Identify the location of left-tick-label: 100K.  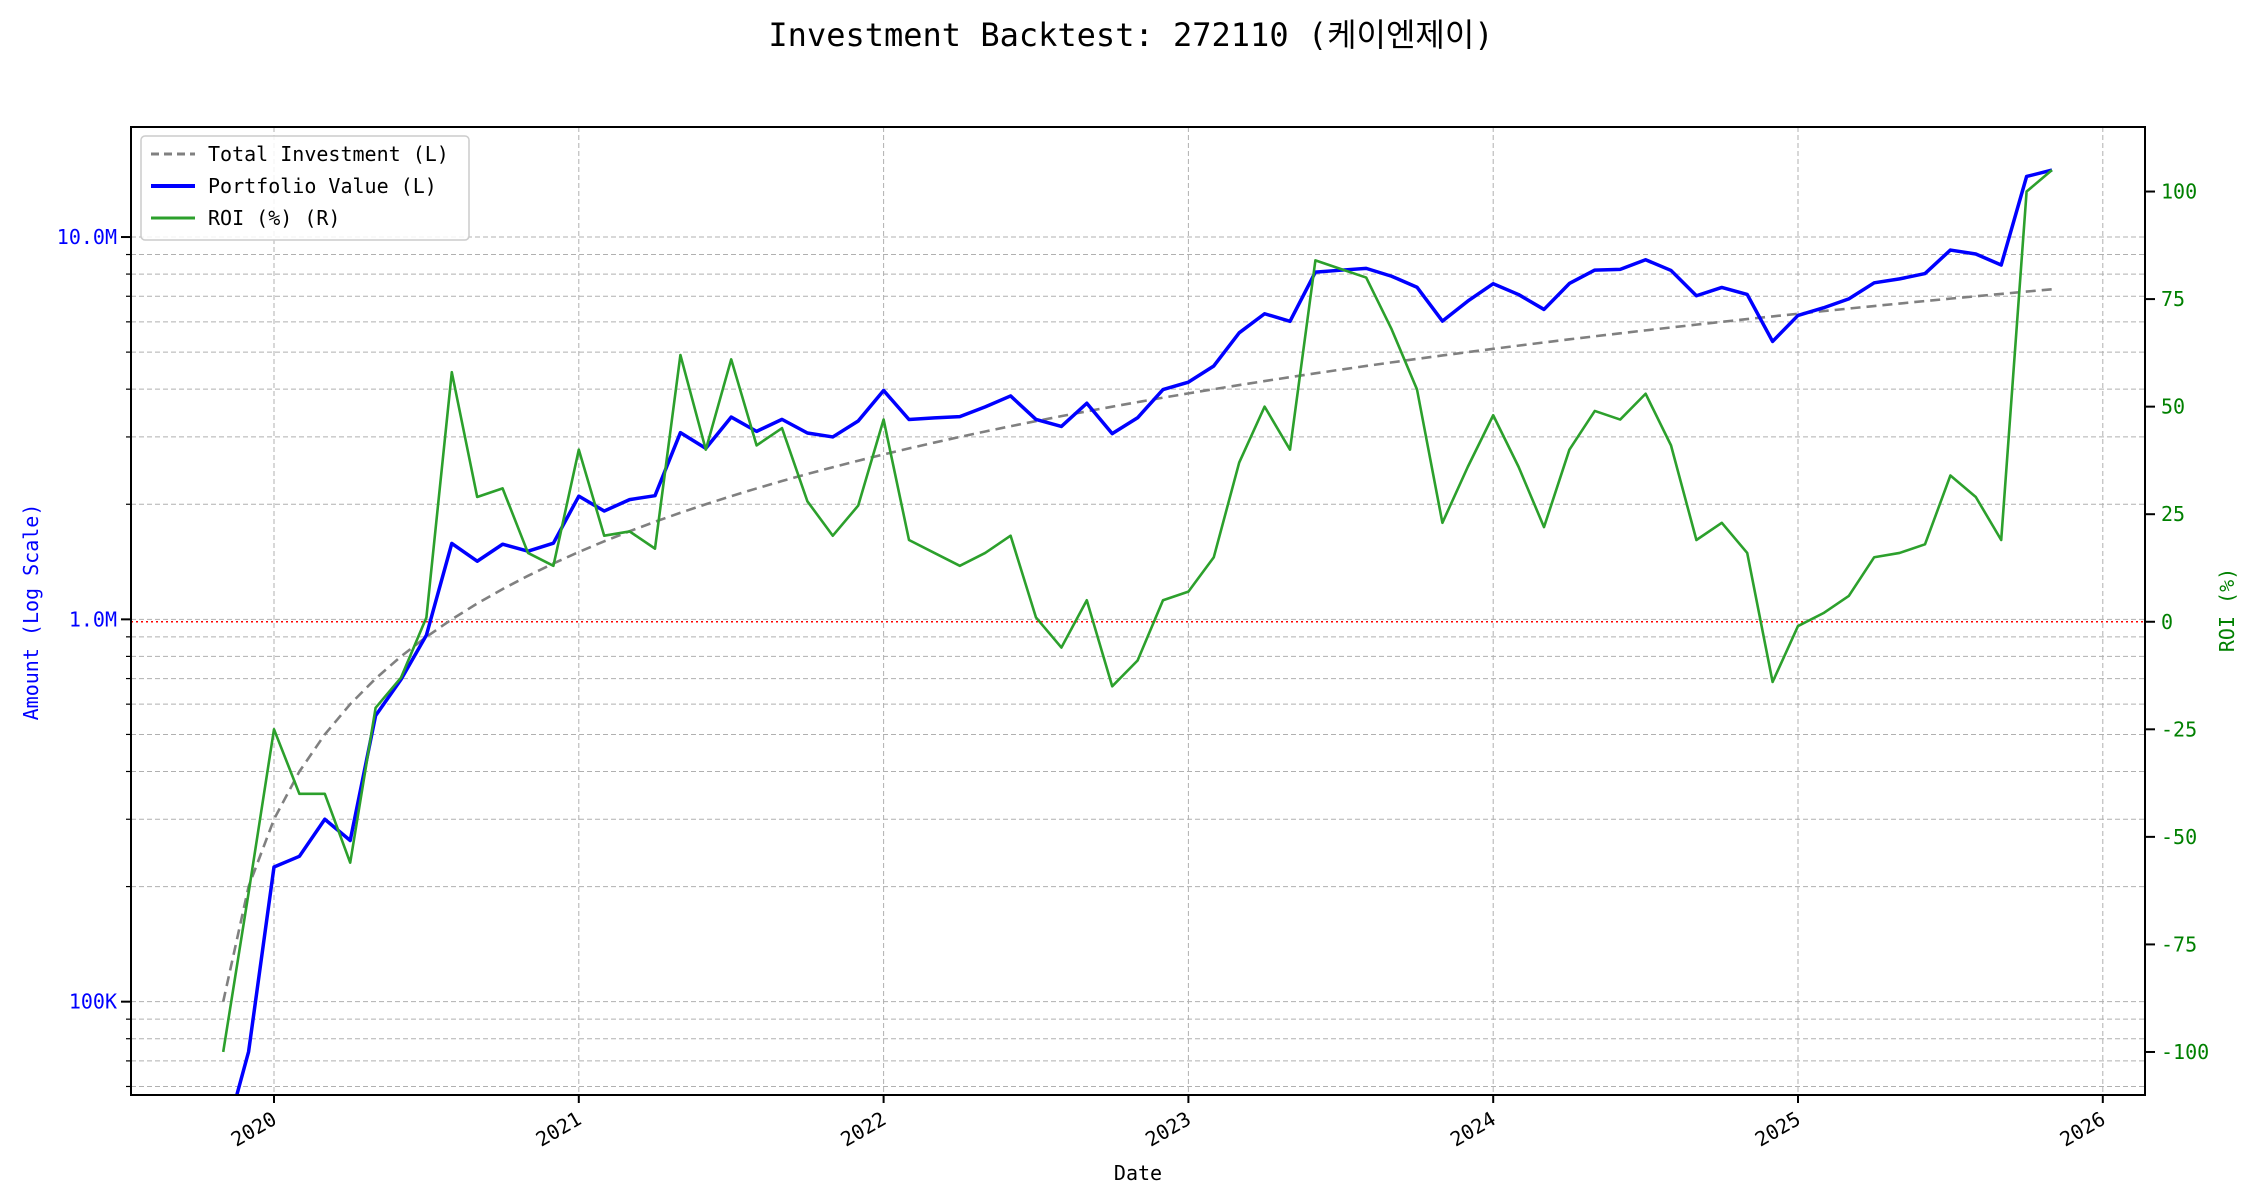
(93, 1002).